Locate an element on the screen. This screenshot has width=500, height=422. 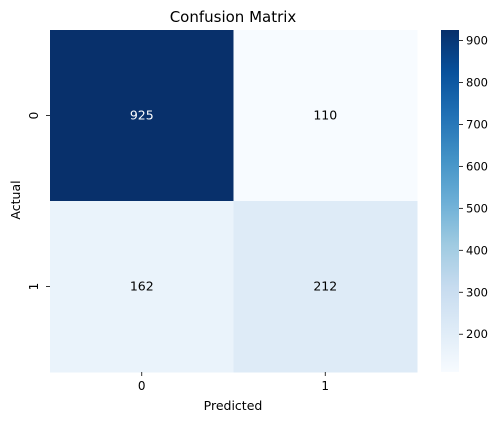
colorbar-tick-label: 800 is located at coordinates (477, 82).